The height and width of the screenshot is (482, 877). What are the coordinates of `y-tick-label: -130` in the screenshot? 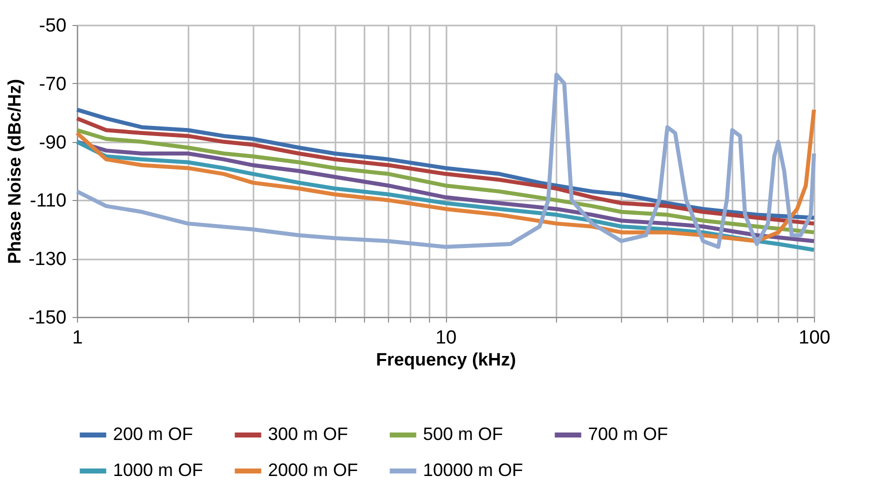 It's located at (47, 259).